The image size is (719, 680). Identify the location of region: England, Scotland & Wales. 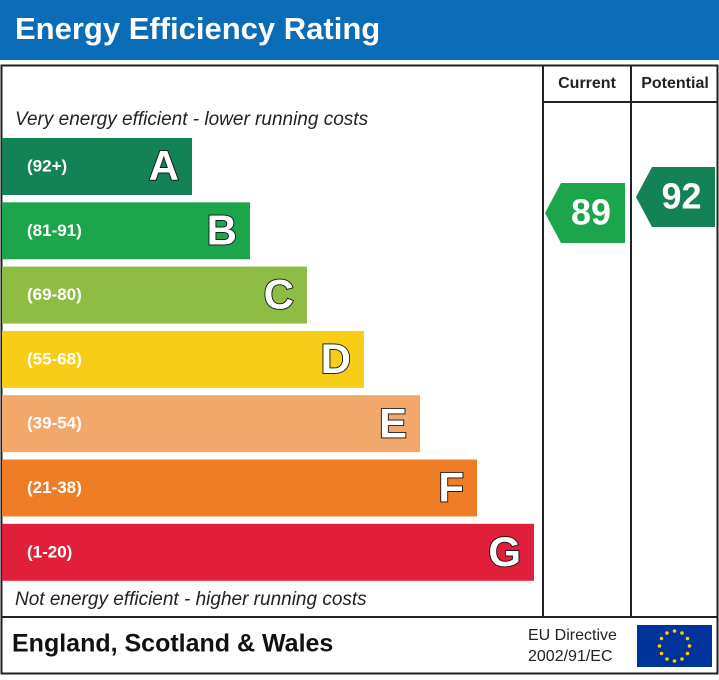
(172, 644).